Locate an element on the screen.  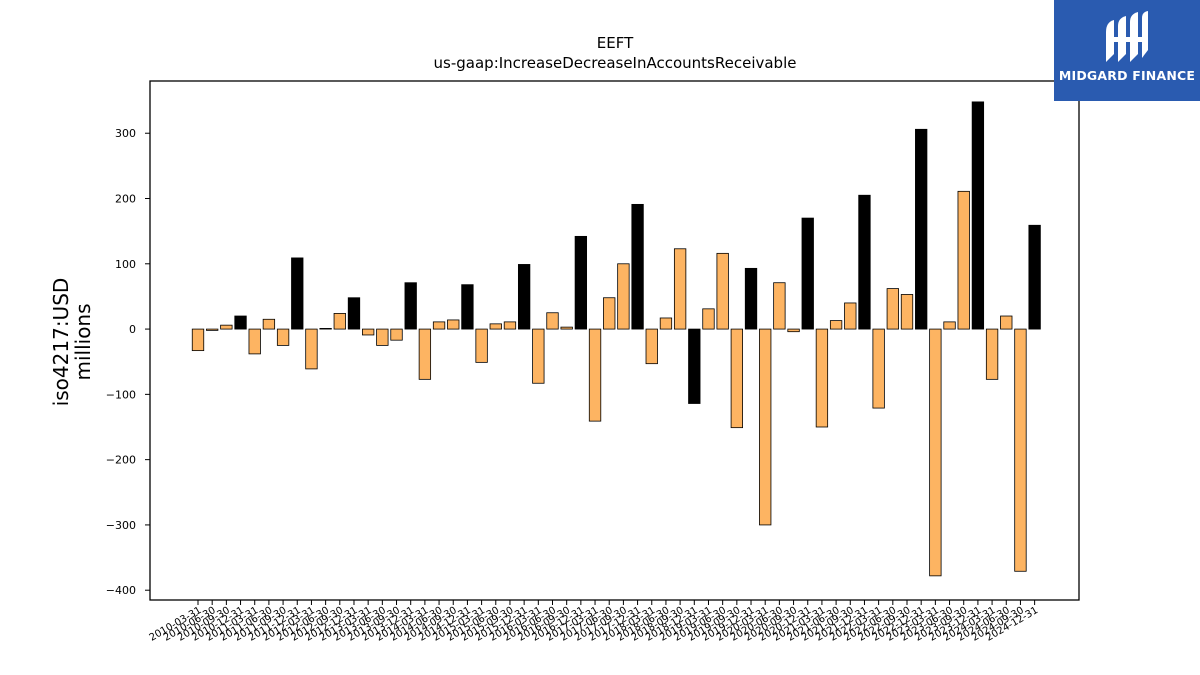
chart-title: EEFT is located at coordinates (615, 43).